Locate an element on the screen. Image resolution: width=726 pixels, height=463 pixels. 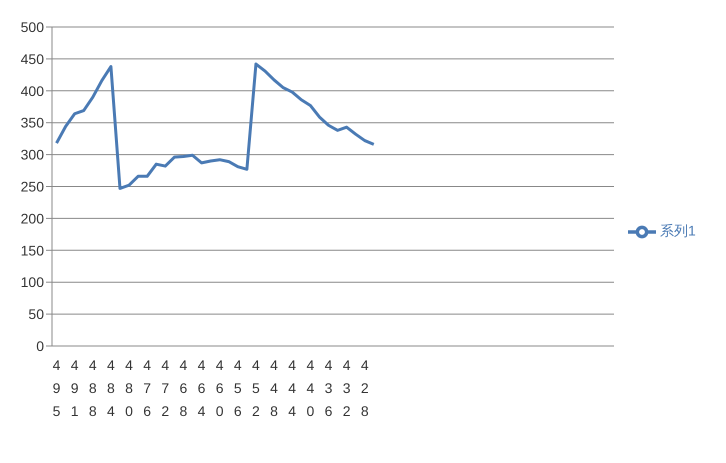
x-tick-label: 495 is located at coordinates (56, 388).